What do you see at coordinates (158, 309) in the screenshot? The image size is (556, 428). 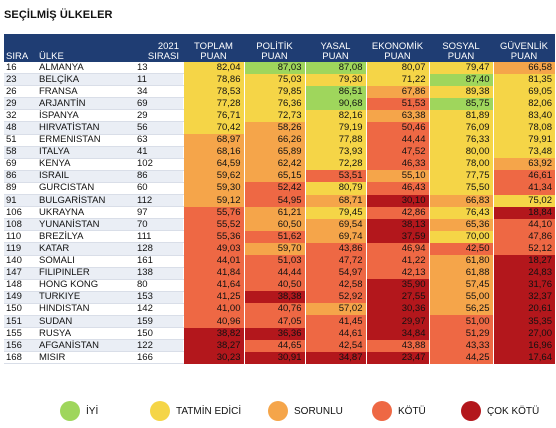 I see `prev-rank-cell: 142` at bounding box center [158, 309].